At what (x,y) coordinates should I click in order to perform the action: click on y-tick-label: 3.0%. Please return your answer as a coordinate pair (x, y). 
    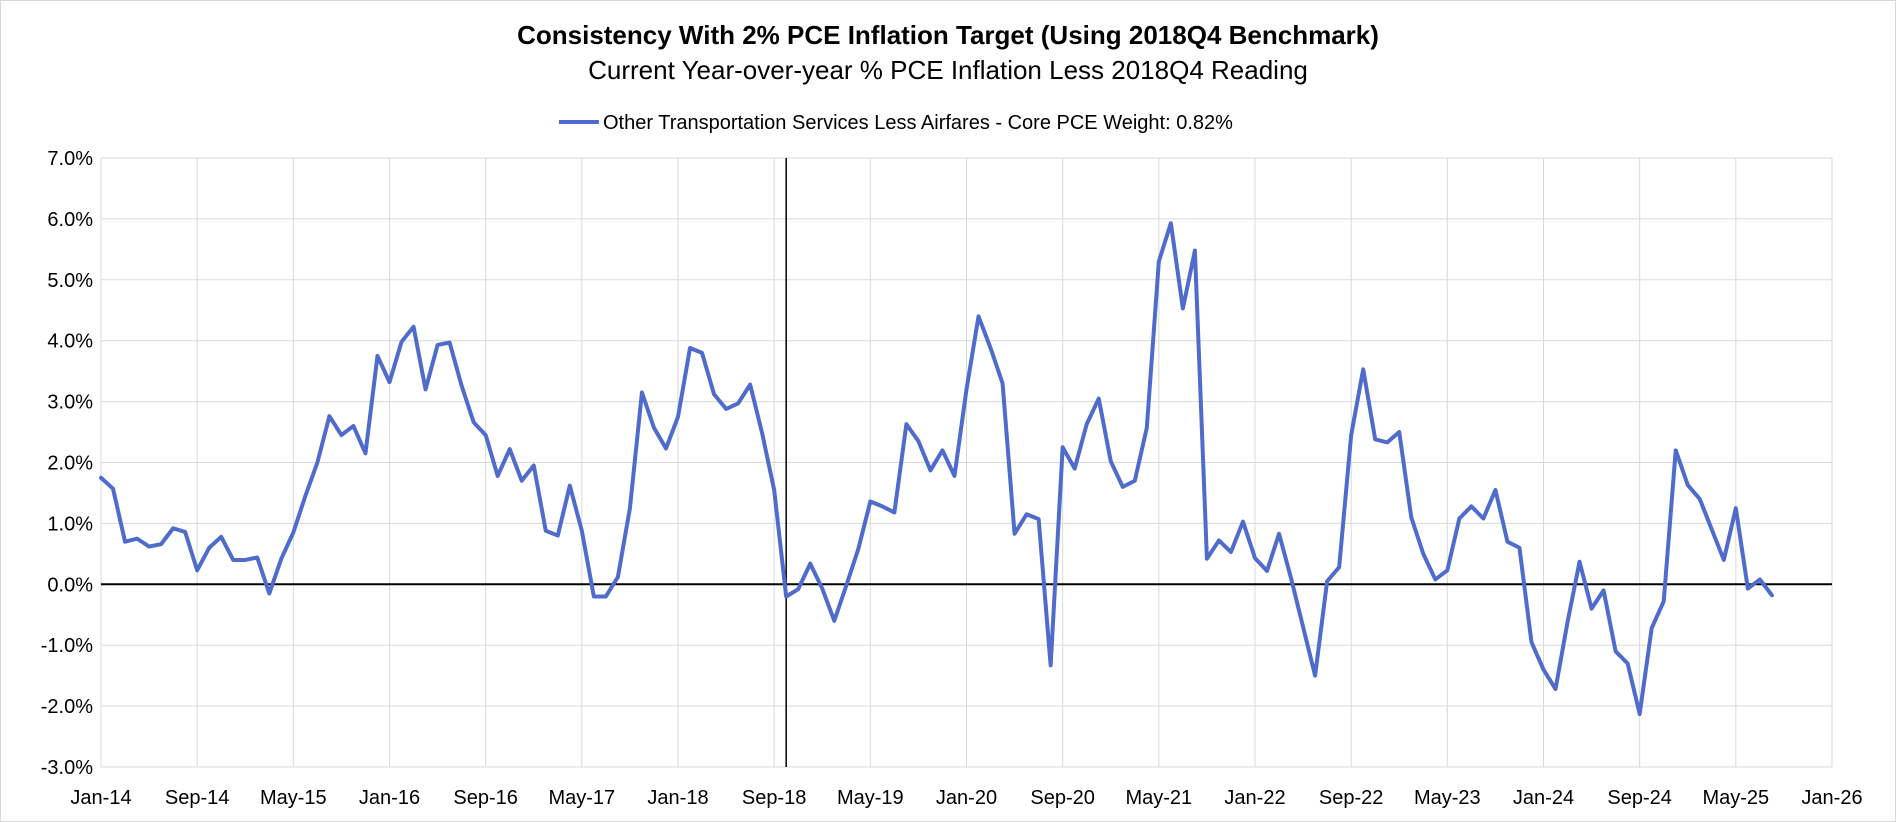
    Looking at the image, I should click on (70, 403).